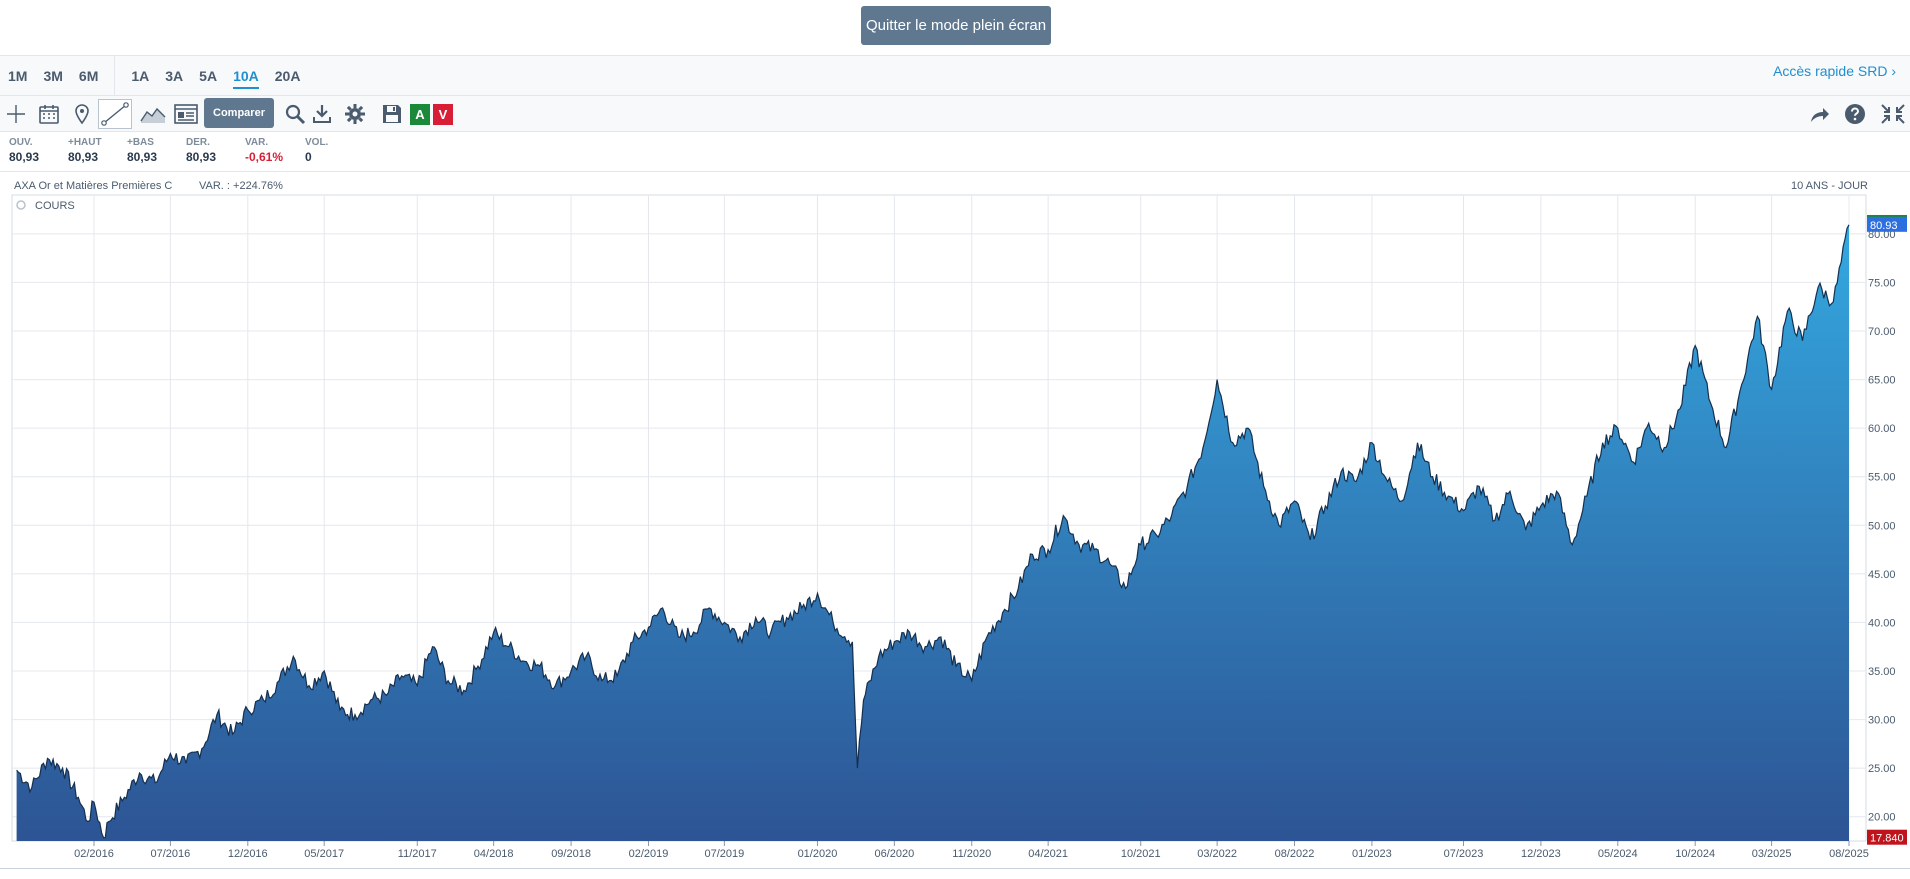  I want to click on period-1a: 1A, so click(140, 76).